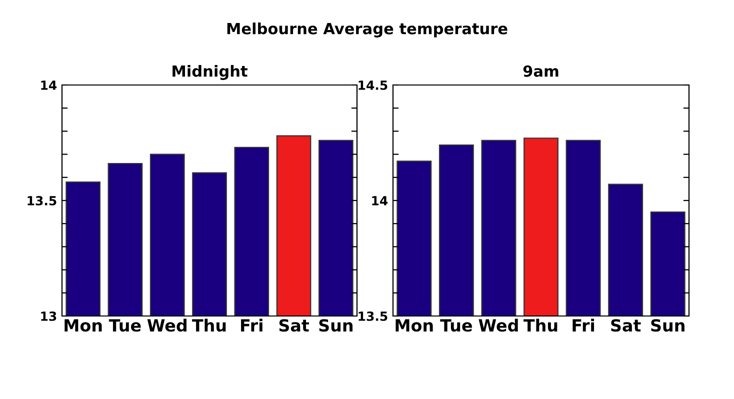 Image resolution: width=734 pixels, height=399 pixels. I want to click on y-tick-label: 13, so click(48, 316).